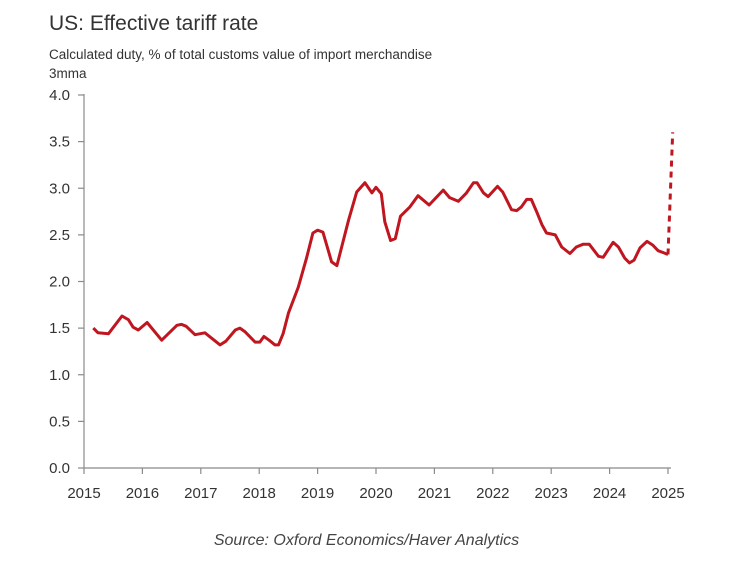 Image resolution: width=733 pixels, height=572 pixels. What do you see at coordinates (492, 493) in the screenshot?
I see `x-tick-label: 2022` at bounding box center [492, 493].